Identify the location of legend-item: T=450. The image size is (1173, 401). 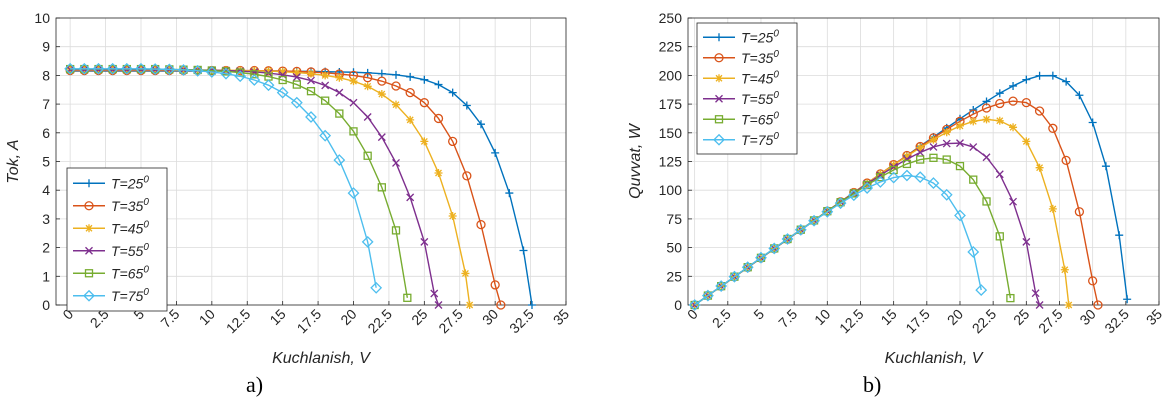
(741, 77).